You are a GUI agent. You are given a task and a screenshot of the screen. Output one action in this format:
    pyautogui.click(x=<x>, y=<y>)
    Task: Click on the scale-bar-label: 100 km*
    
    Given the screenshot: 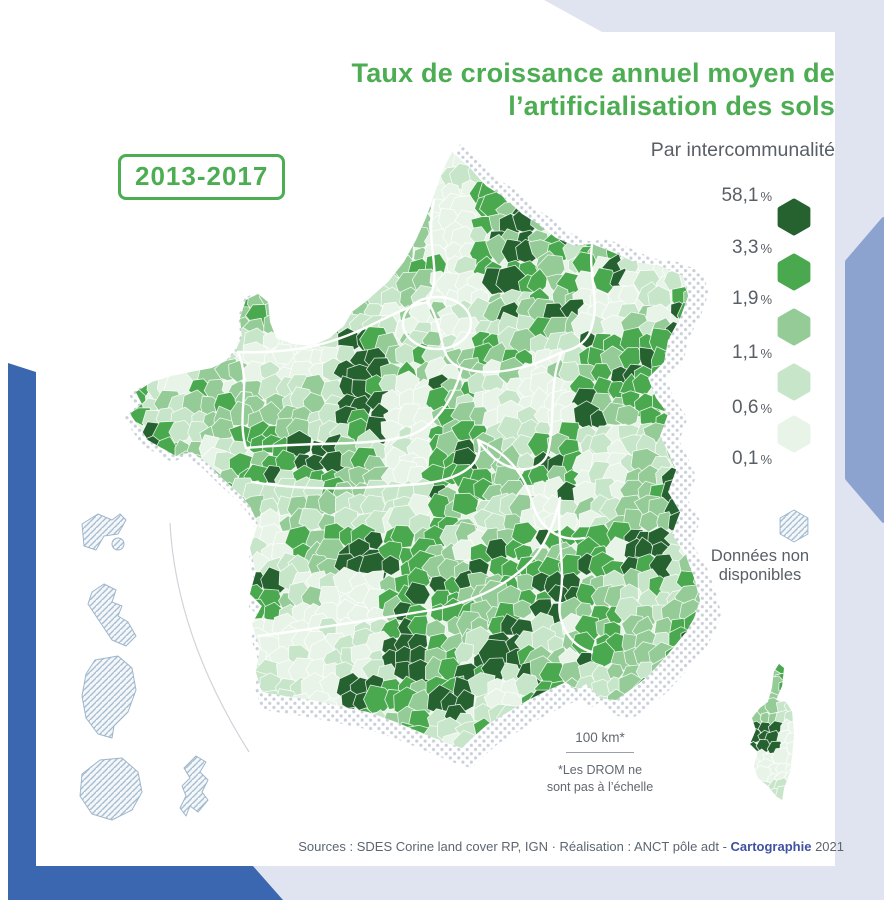 What is the action you would take?
    pyautogui.click(x=600, y=737)
    